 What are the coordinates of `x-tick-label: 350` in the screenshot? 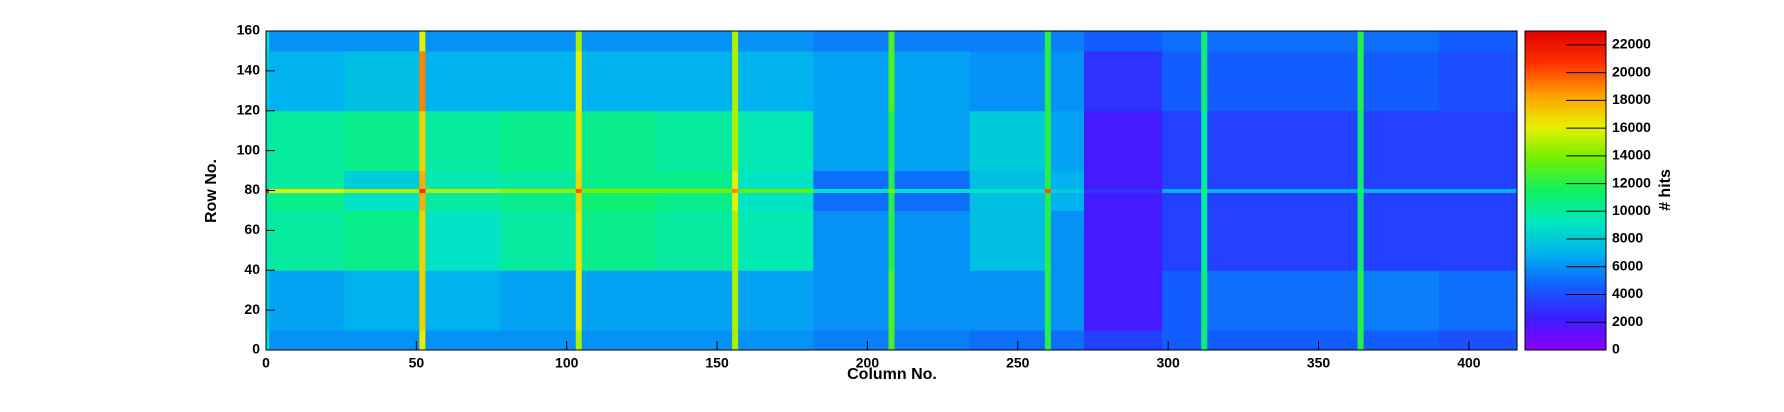 It's located at (1319, 363).